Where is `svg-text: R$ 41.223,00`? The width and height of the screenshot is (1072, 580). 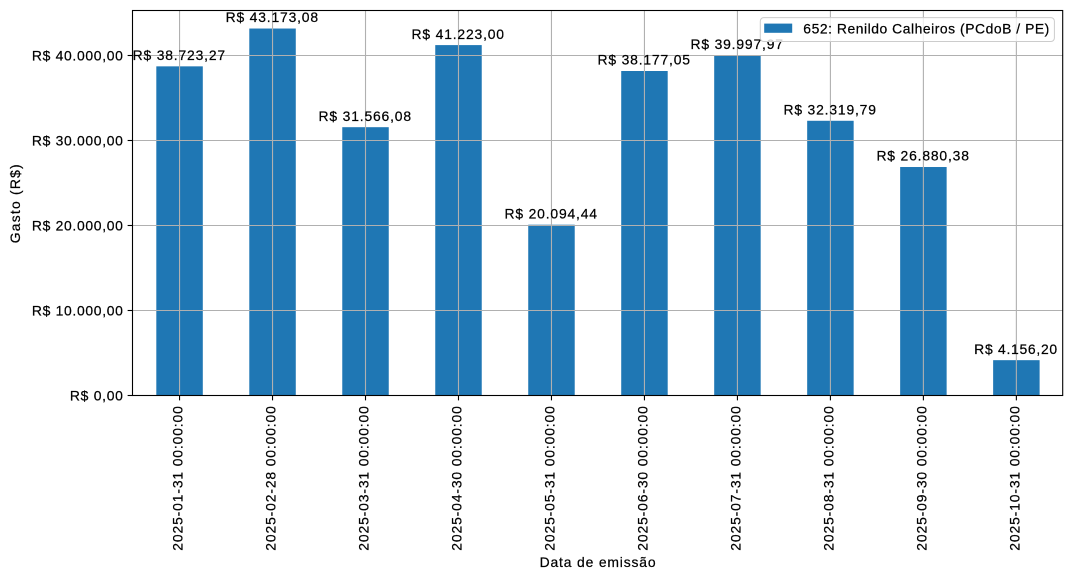 svg-text: R$ 41.223,00 is located at coordinates (458, 34).